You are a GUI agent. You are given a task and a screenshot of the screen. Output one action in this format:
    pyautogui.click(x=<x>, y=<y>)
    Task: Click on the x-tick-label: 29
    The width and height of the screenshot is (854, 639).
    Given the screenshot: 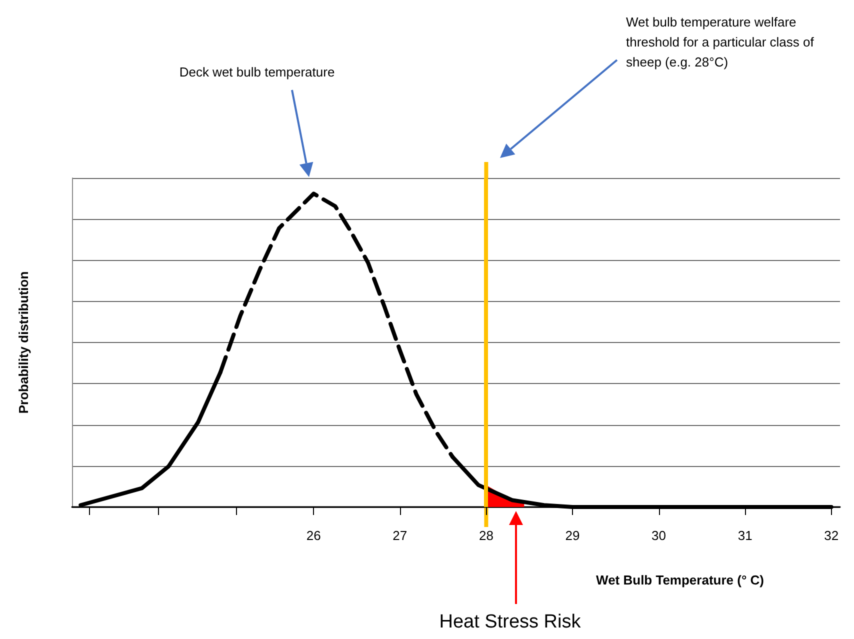 What is the action you would take?
    pyautogui.click(x=572, y=535)
    